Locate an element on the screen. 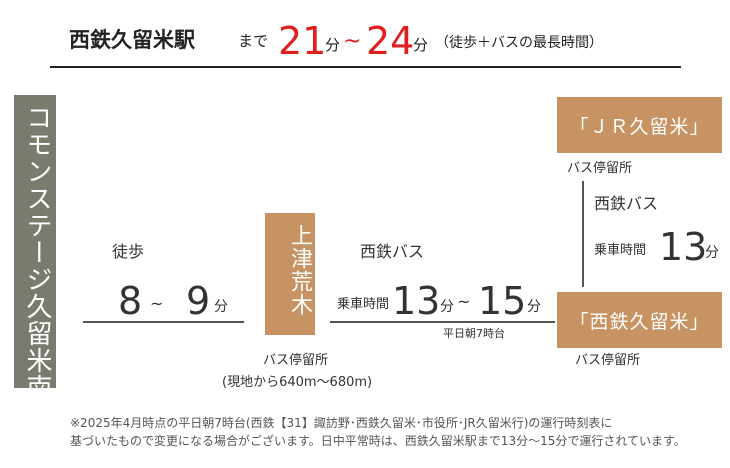  walk-tilde: ~ is located at coordinates (157, 303).